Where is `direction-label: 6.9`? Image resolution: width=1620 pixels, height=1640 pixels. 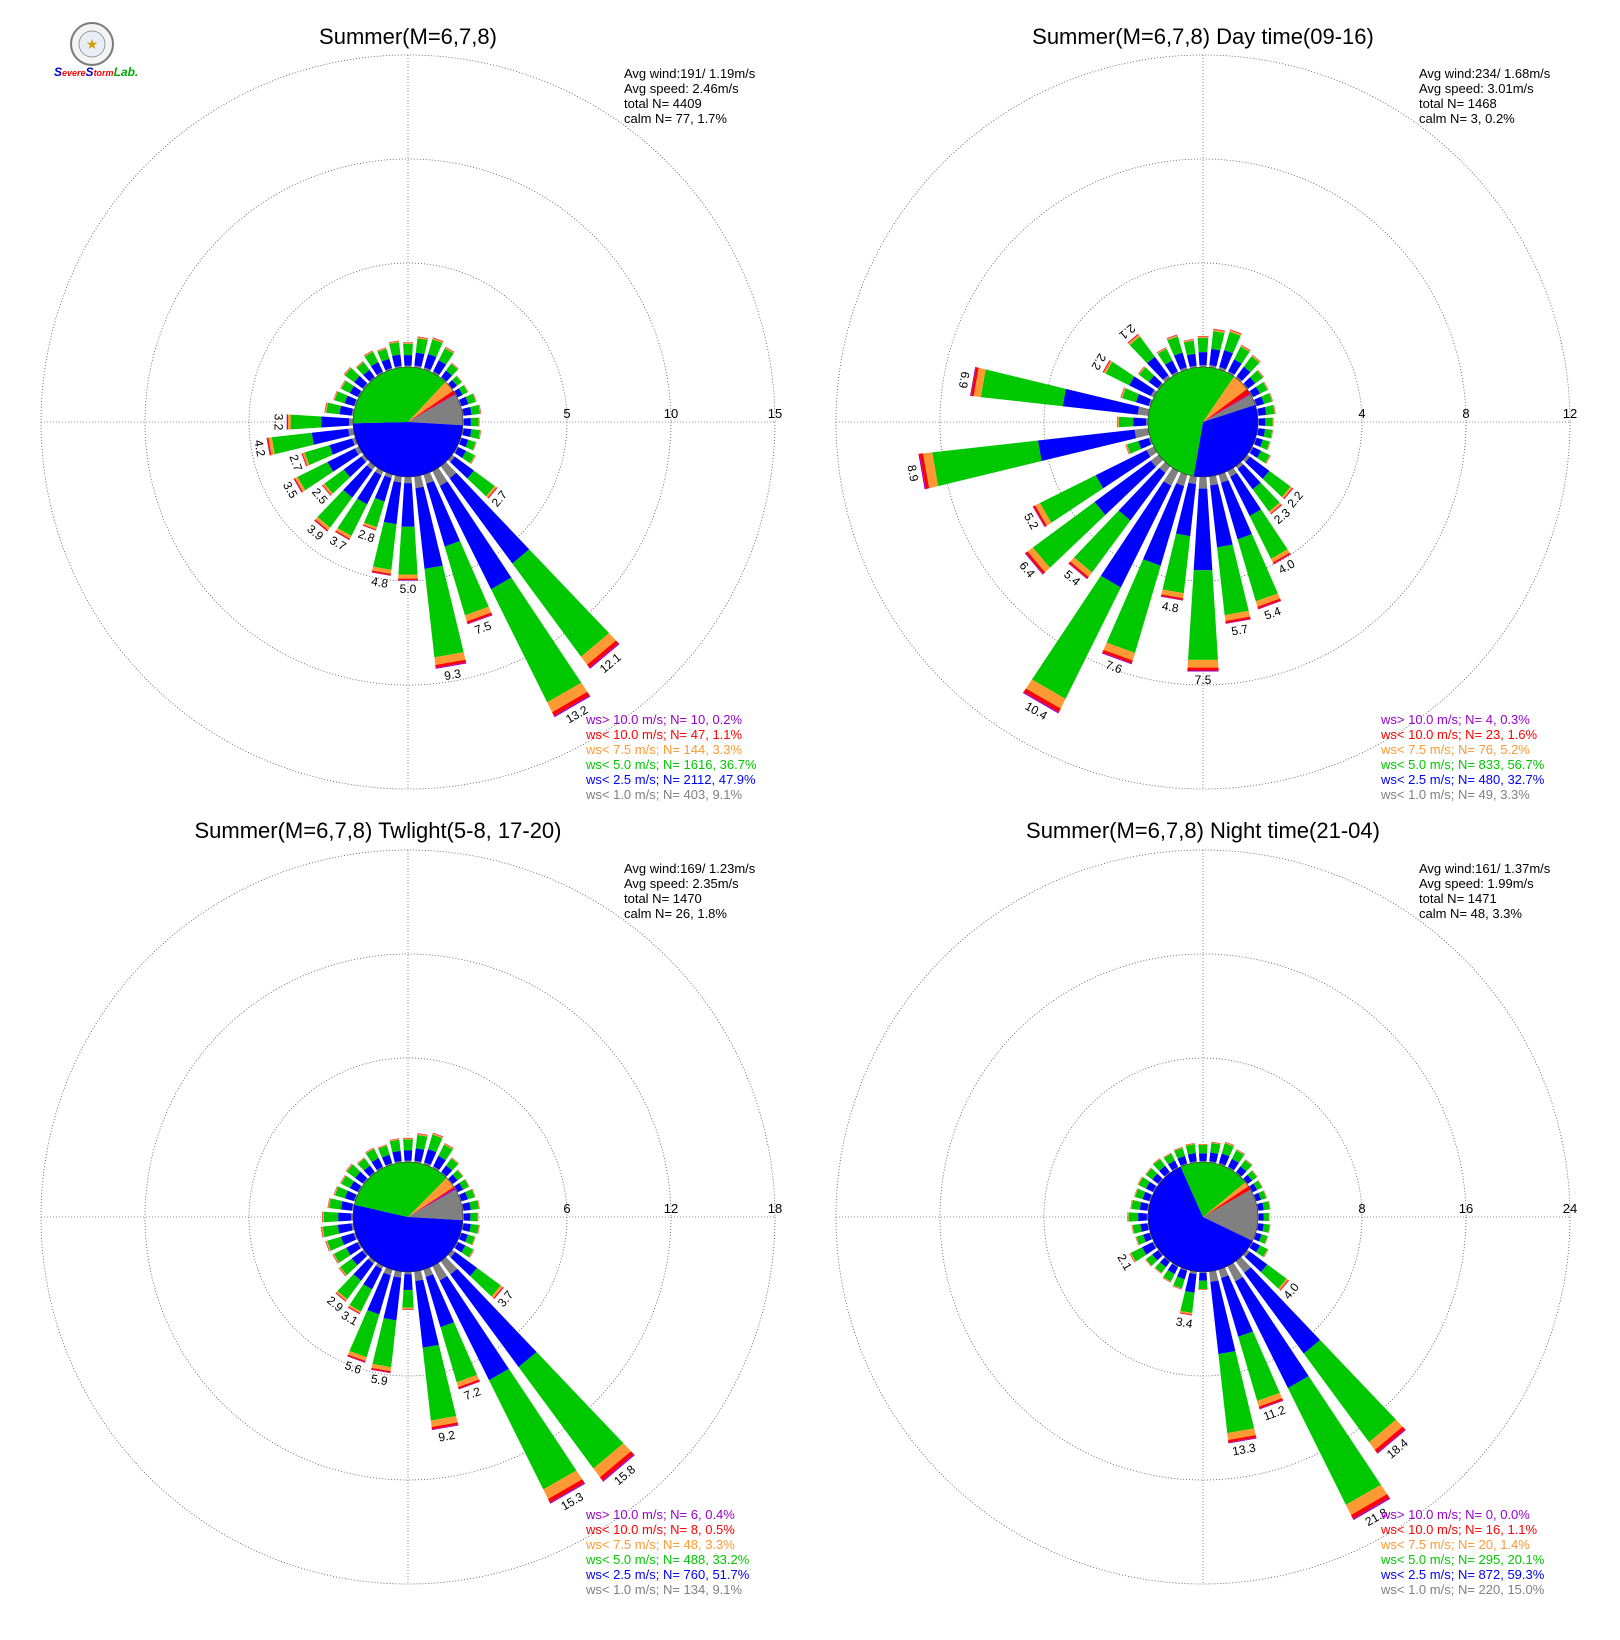
direction-label: 6.9 is located at coordinates (964, 379).